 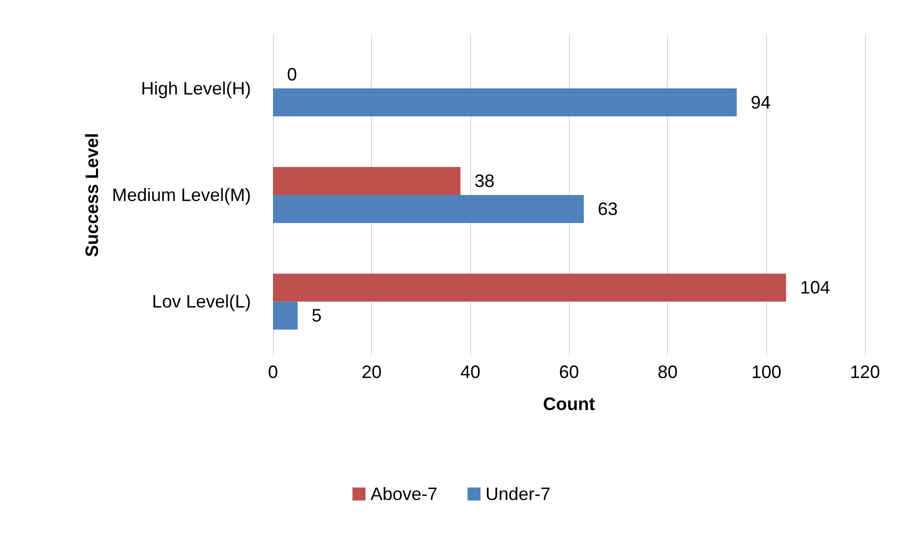 I want to click on x-tick-label: 40, so click(x=470, y=372).